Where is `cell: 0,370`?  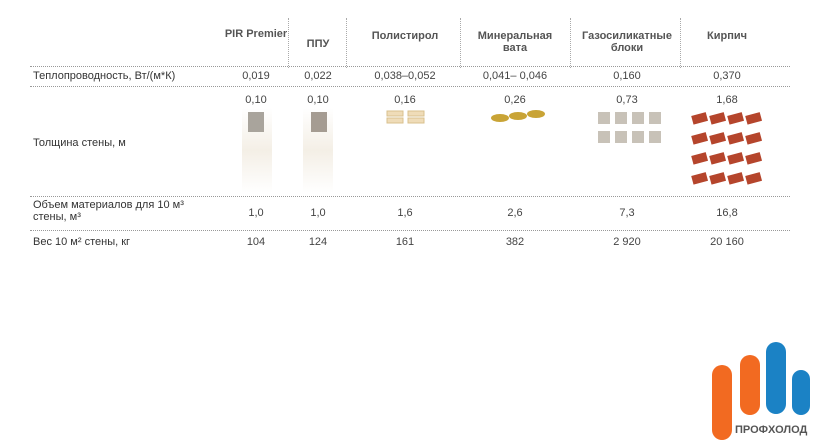
cell: 0,370 is located at coordinates (727, 76).